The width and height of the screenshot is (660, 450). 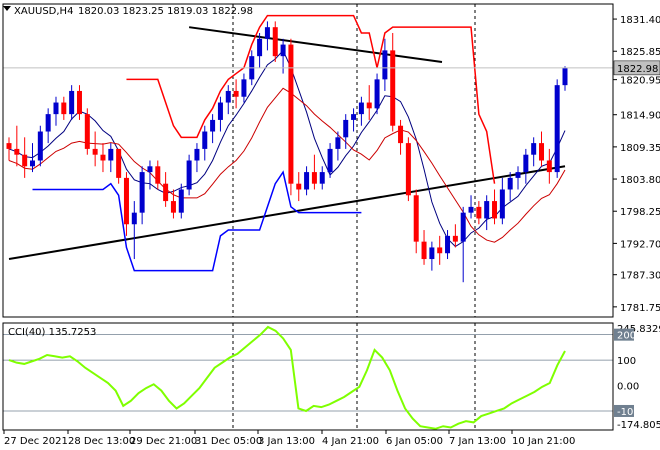 I want to click on cci-level-label: 200, so click(x=626, y=336).